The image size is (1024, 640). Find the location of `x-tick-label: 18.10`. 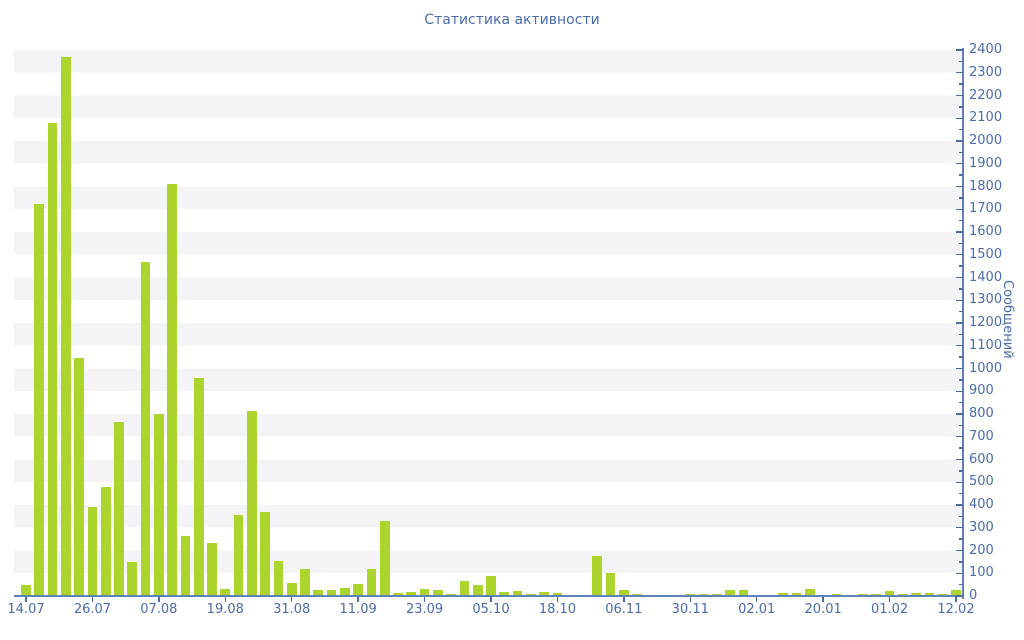

x-tick-label: 18.10 is located at coordinates (557, 609).